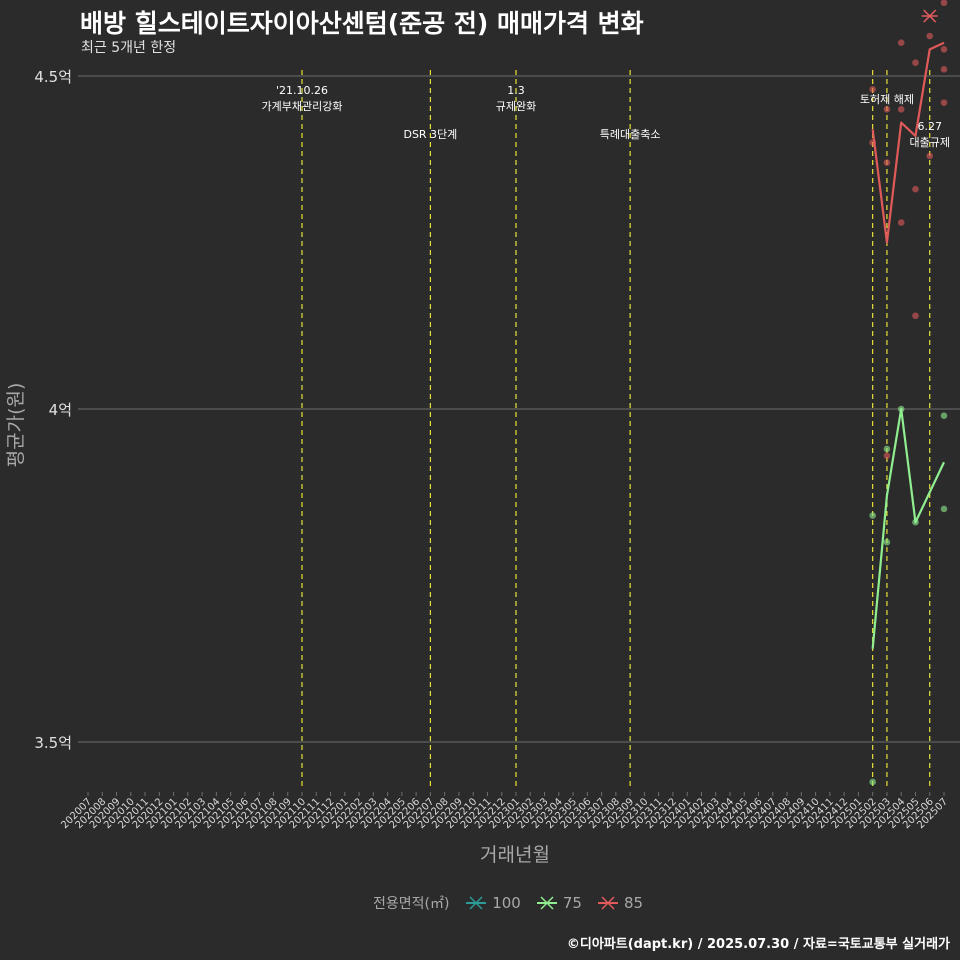 Image resolution: width=960 pixels, height=960 pixels. Describe the element at coordinates (630, 134) in the screenshot. I see `event-annotation: 특례대출축소` at that location.